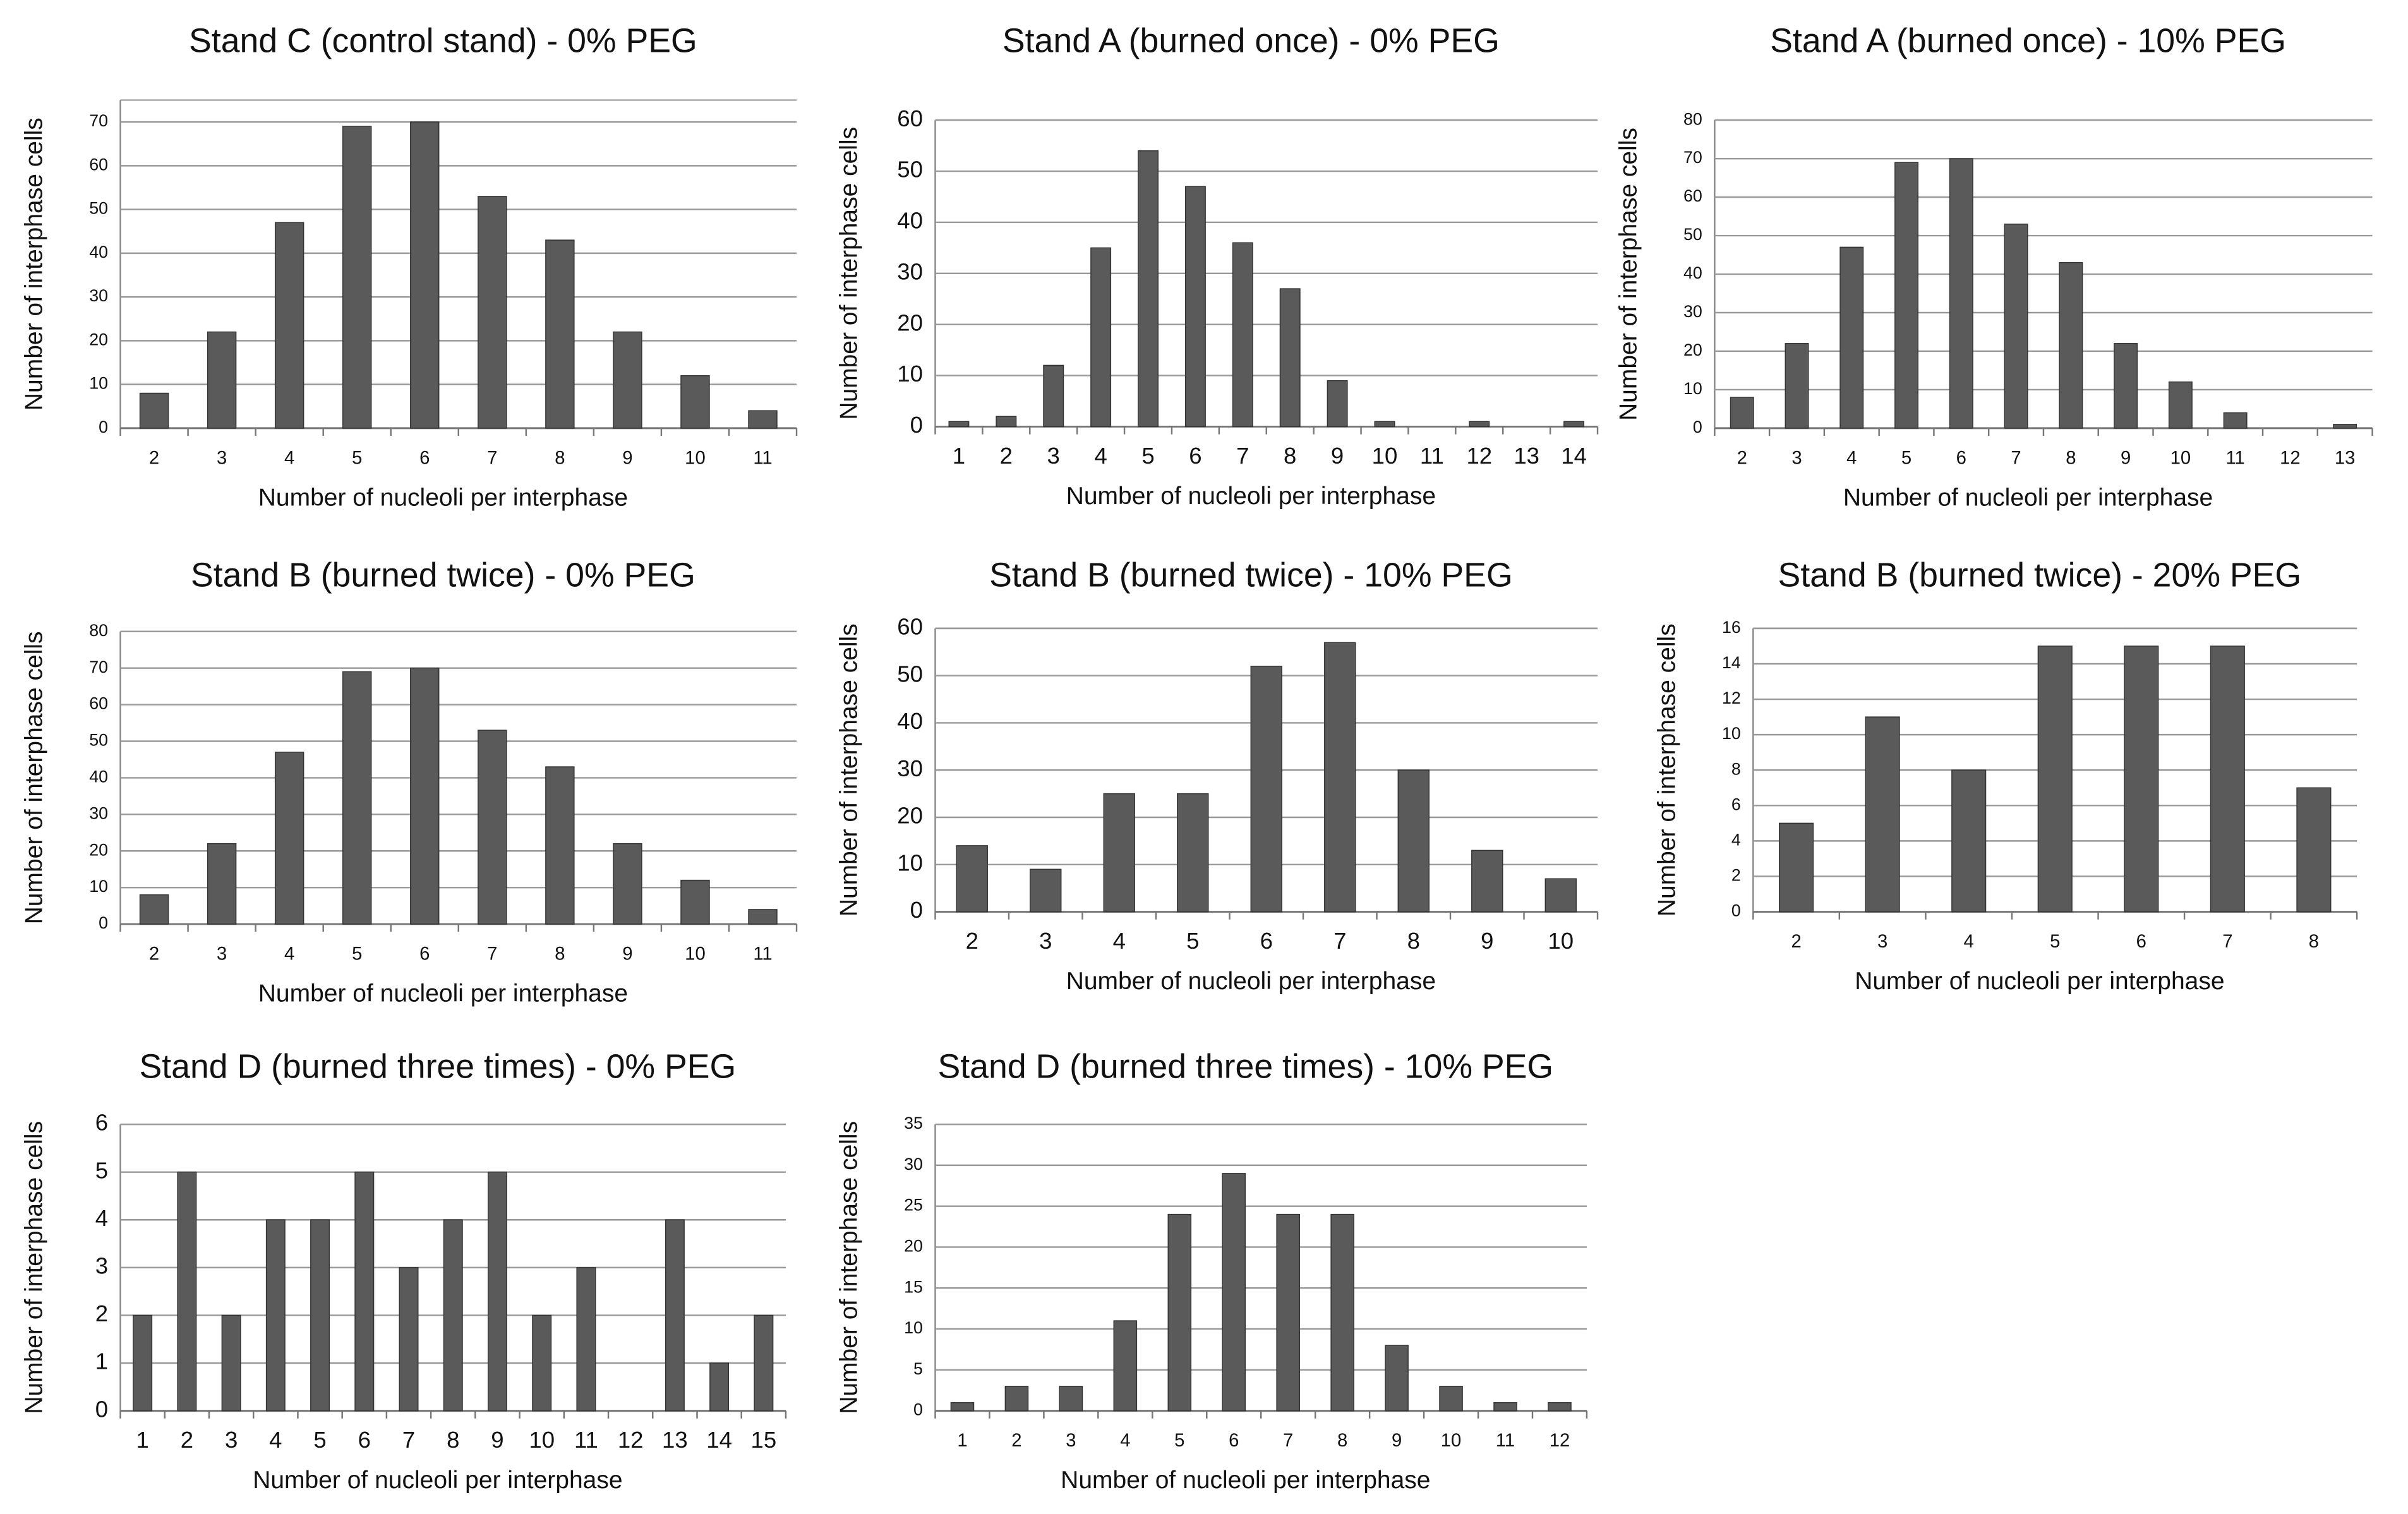 The height and width of the screenshot is (1514, 2408). I want to click on y-tick-label: 3, so click(101, 1266).